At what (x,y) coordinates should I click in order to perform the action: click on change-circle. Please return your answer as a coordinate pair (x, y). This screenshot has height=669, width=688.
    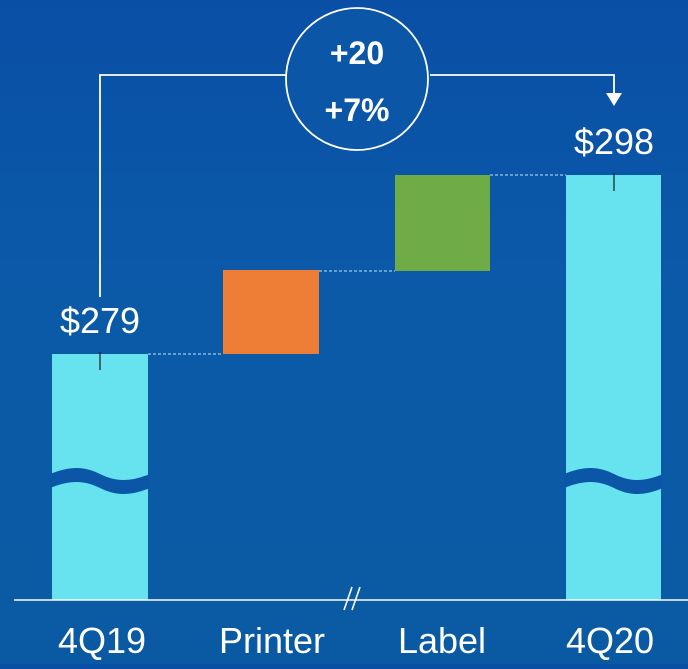
    Looking at the image, I should click on (357, 79).